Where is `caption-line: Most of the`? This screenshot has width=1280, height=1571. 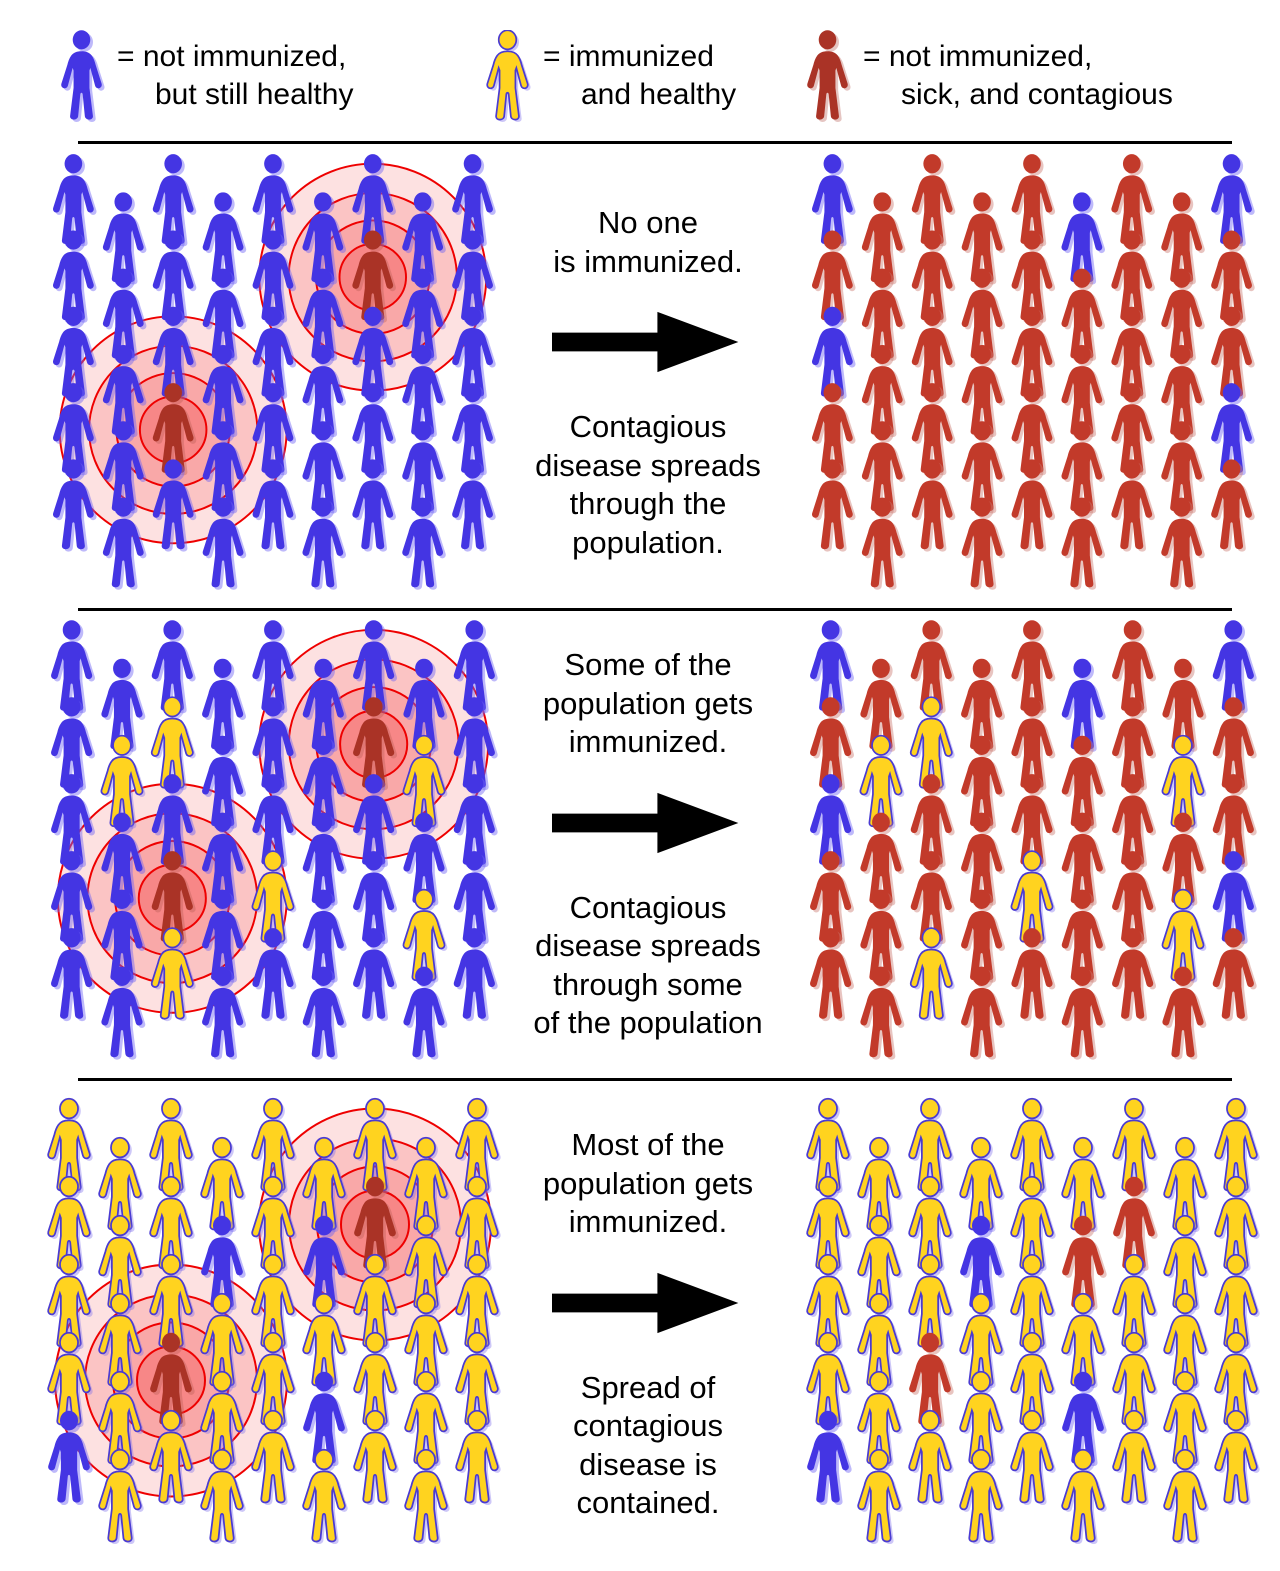 caption-line: Most of the is located at coordinates (648, 1144).